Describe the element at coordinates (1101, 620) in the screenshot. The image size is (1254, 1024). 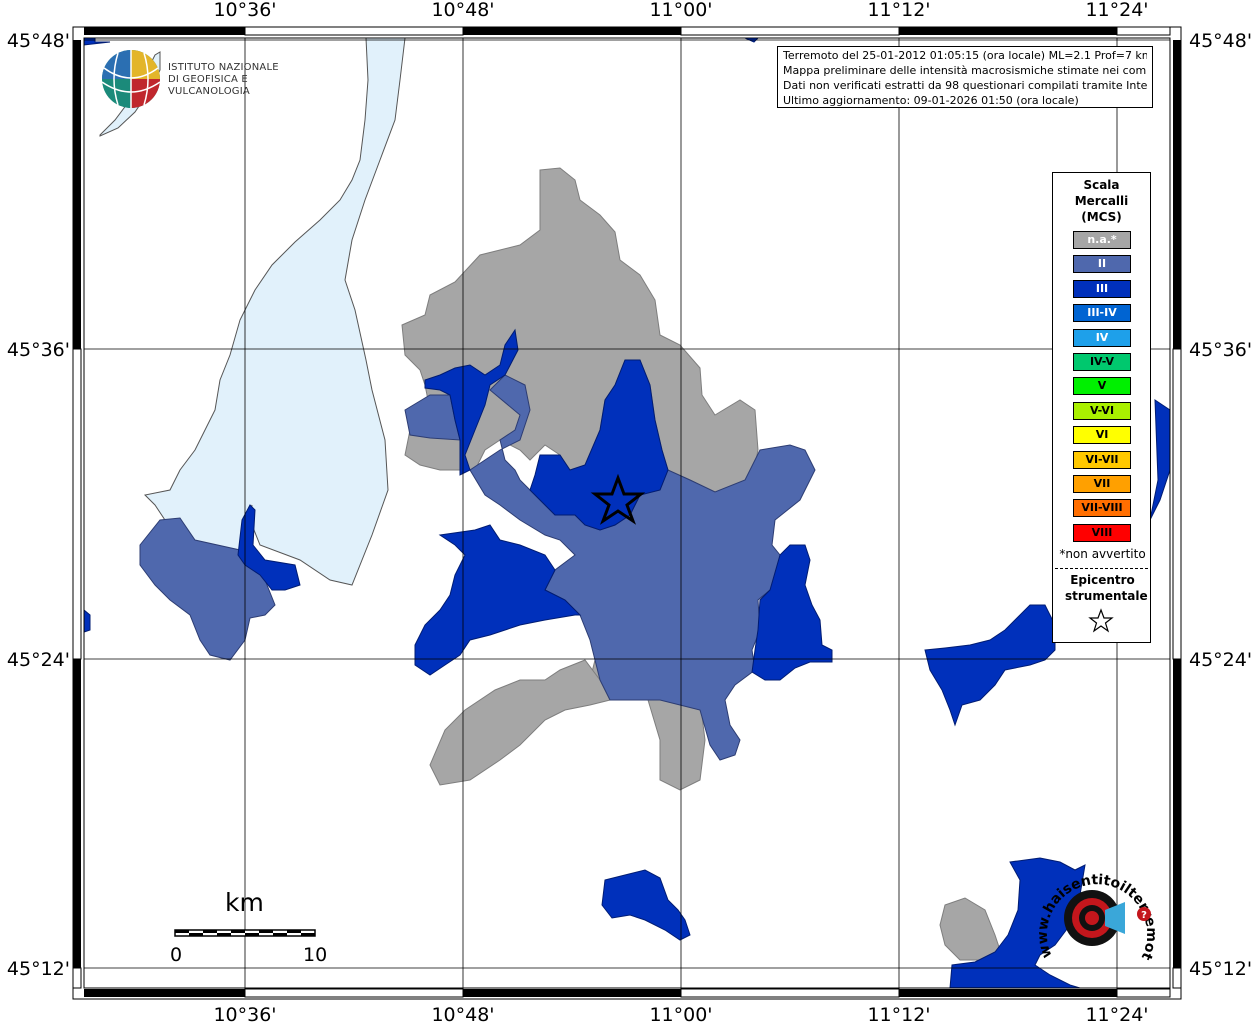
I see `epicenter-star-icon` at that location.